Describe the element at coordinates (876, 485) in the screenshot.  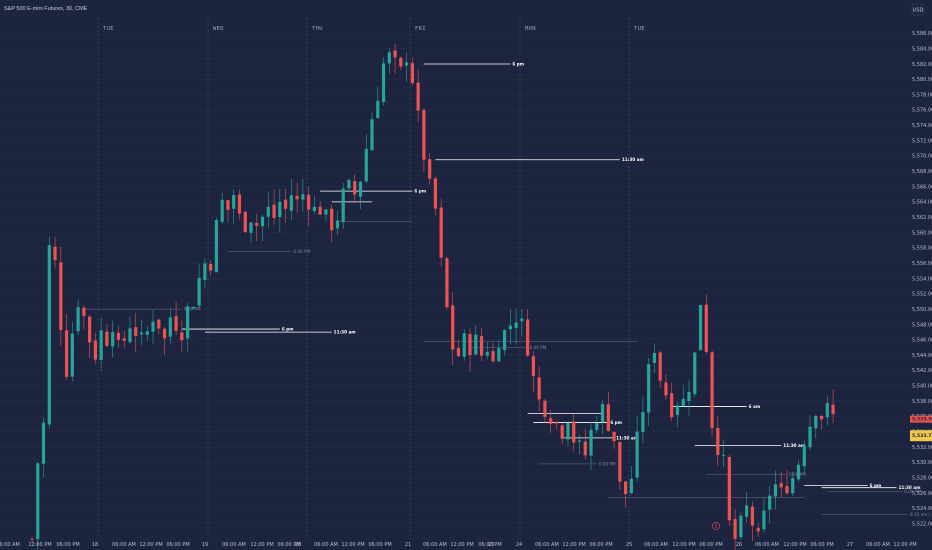
I see `level-label: 6 pm` at that location.